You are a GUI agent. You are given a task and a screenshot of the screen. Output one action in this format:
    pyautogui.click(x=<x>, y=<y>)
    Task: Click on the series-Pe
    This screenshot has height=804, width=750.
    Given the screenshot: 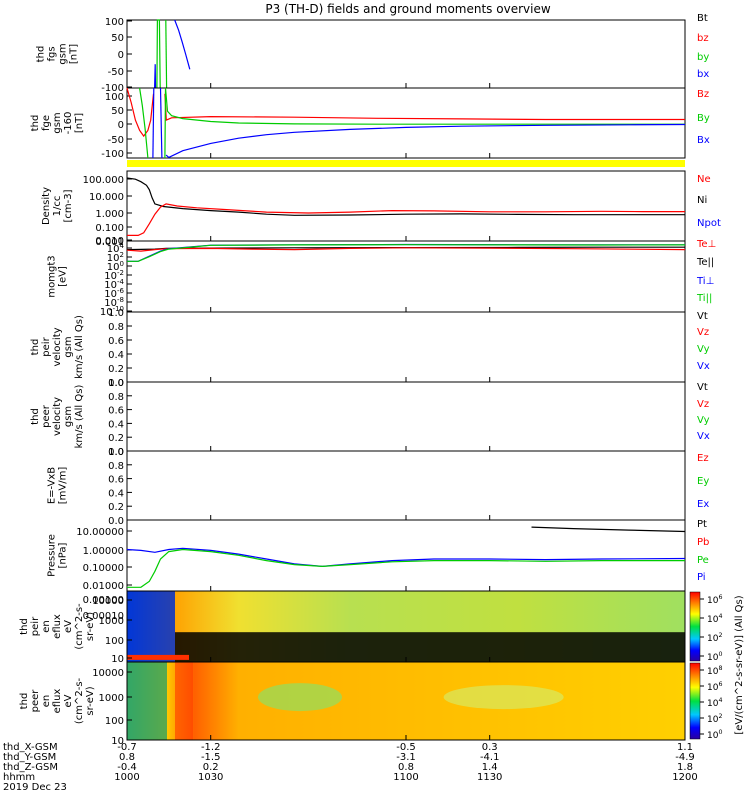 What is the action you would take?
    pyautogui.click(x=406, y=568)
    